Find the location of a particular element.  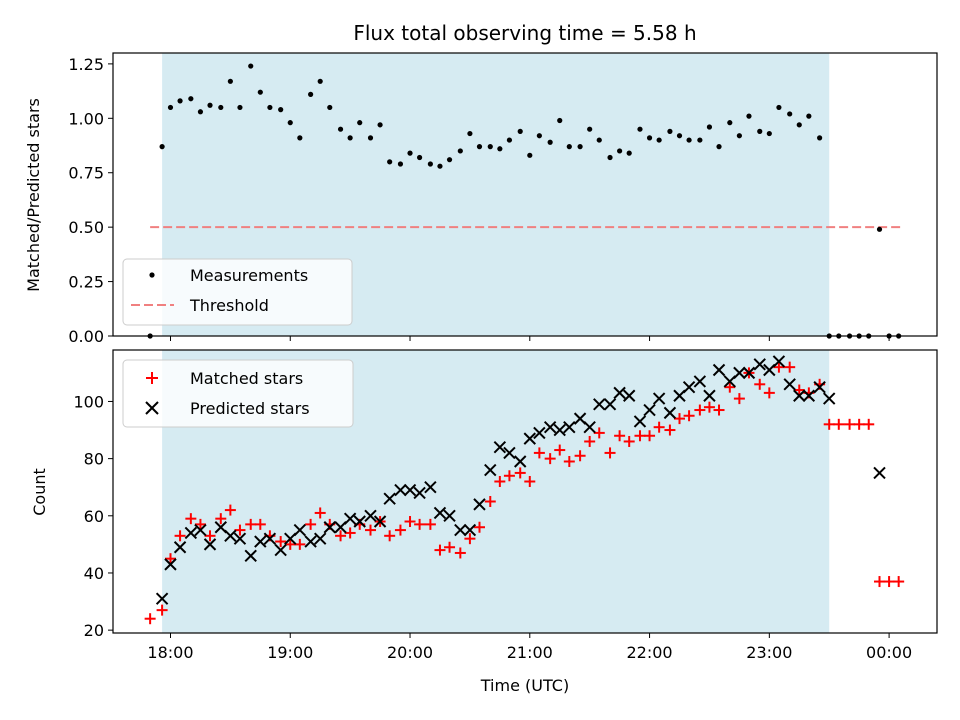

bottom-y-axis: 20 40 60 80 100 is located at coordinates (93, 516).